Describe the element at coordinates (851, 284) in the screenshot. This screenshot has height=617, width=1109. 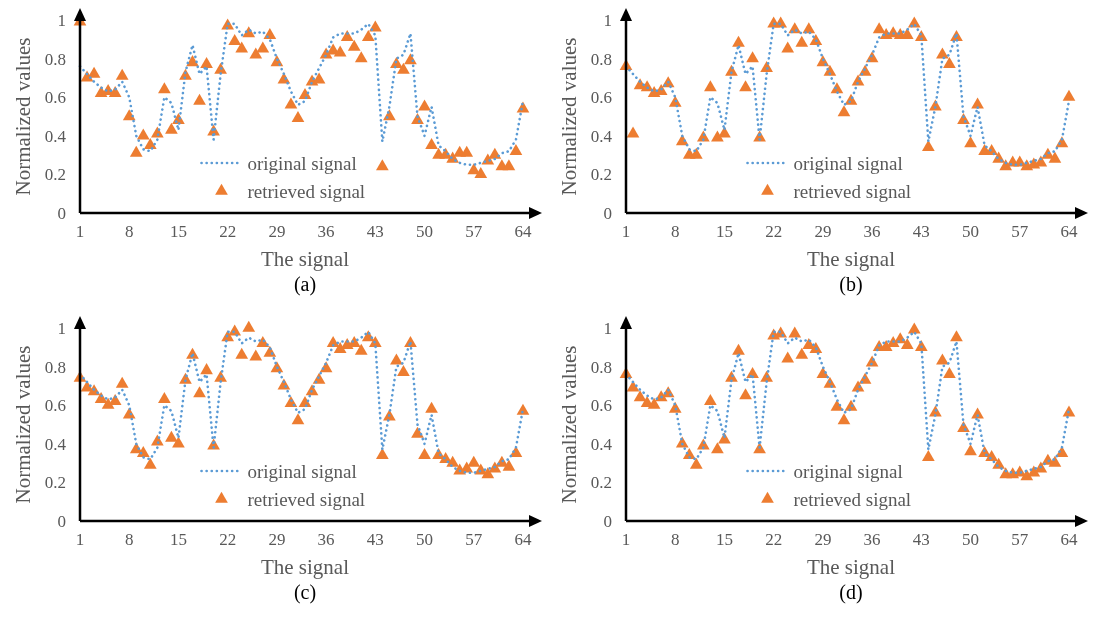
I see `text: (b)` at that location.